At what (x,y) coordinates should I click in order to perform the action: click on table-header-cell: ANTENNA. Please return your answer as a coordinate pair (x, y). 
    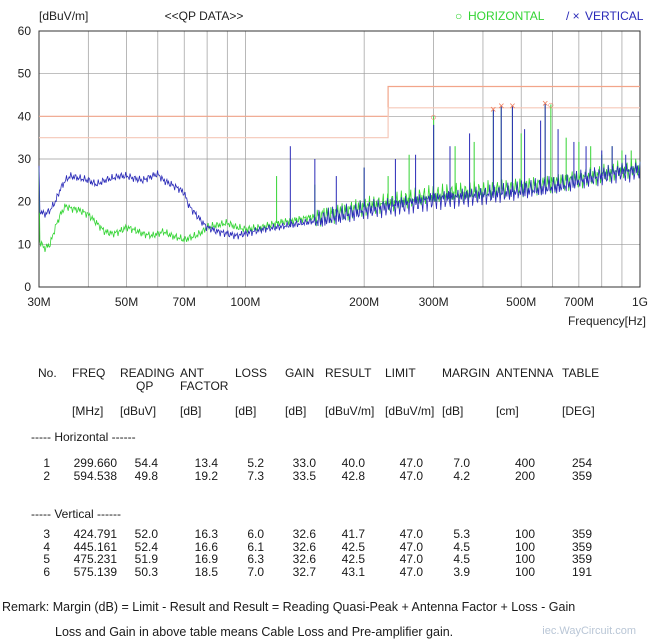
    Looking at the image, I should click on (525, 373).